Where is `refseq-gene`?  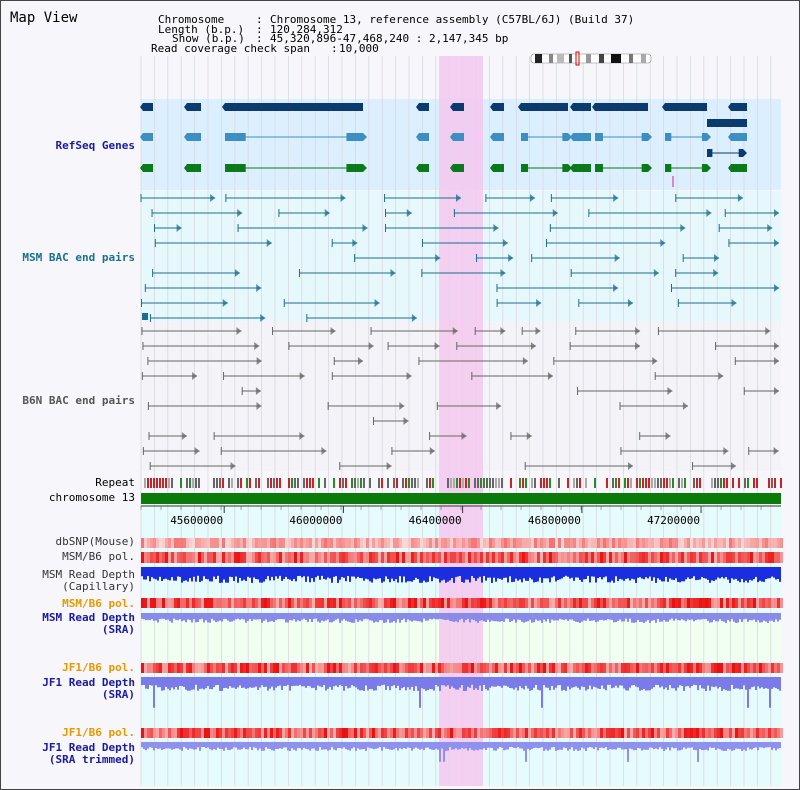
refseq-gene is located at coordinates (194, 137).